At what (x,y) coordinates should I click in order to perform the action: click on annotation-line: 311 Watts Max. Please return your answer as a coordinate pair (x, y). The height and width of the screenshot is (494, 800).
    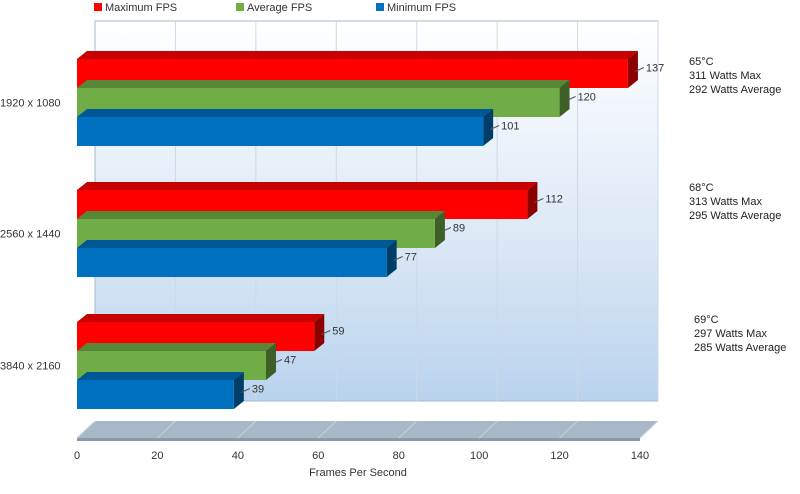
    Looking at the image, I should click on (725, 76).